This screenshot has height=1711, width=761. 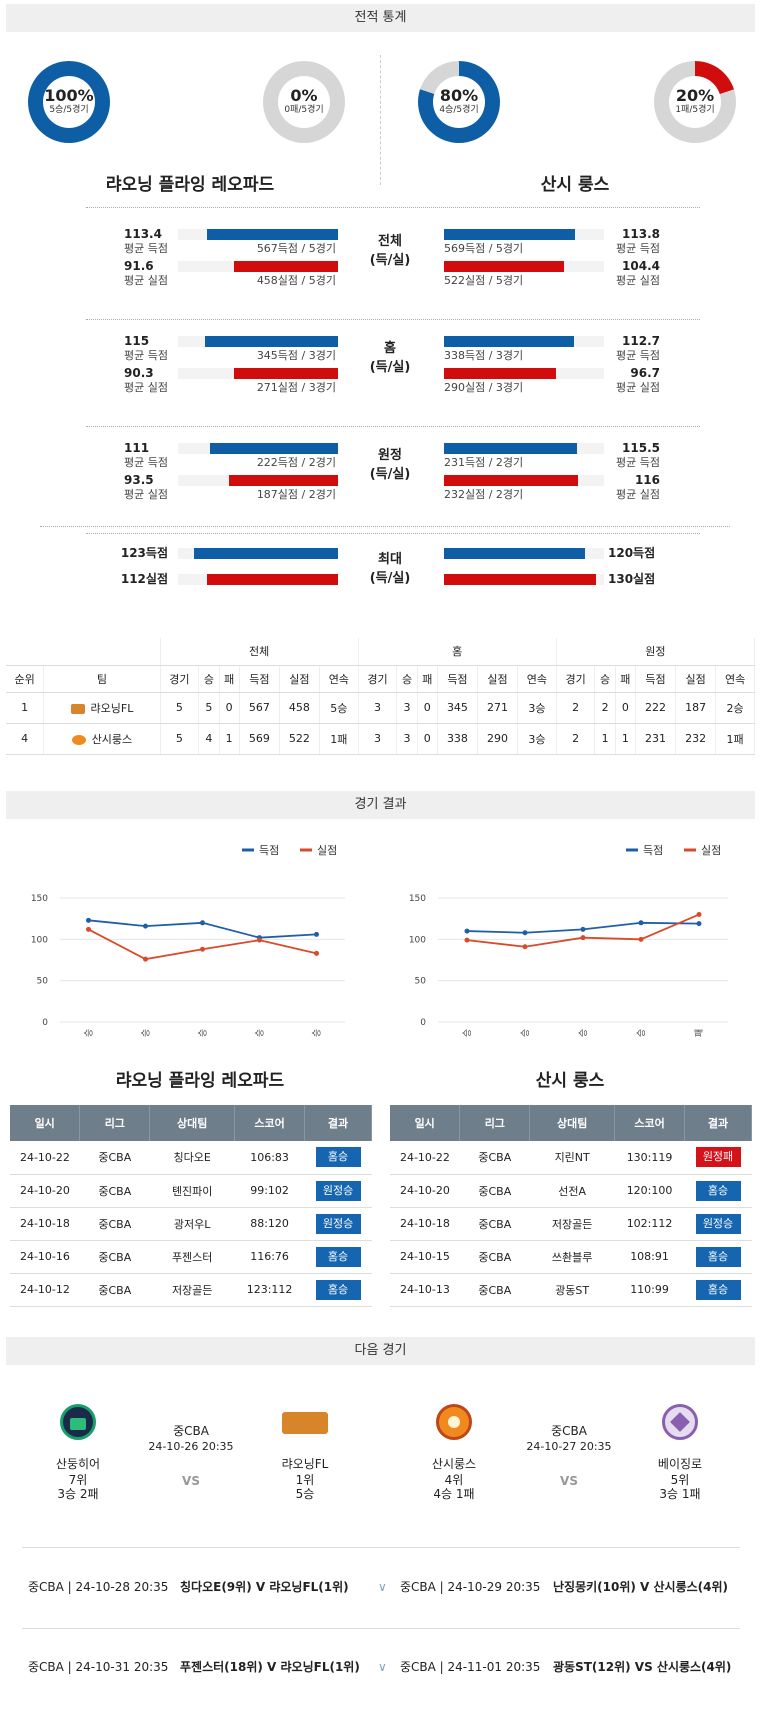 What do you see at coordinates (735, 739) in the screenshot?
I see `standings-cell: 1패` at bounding box center [735, 739].